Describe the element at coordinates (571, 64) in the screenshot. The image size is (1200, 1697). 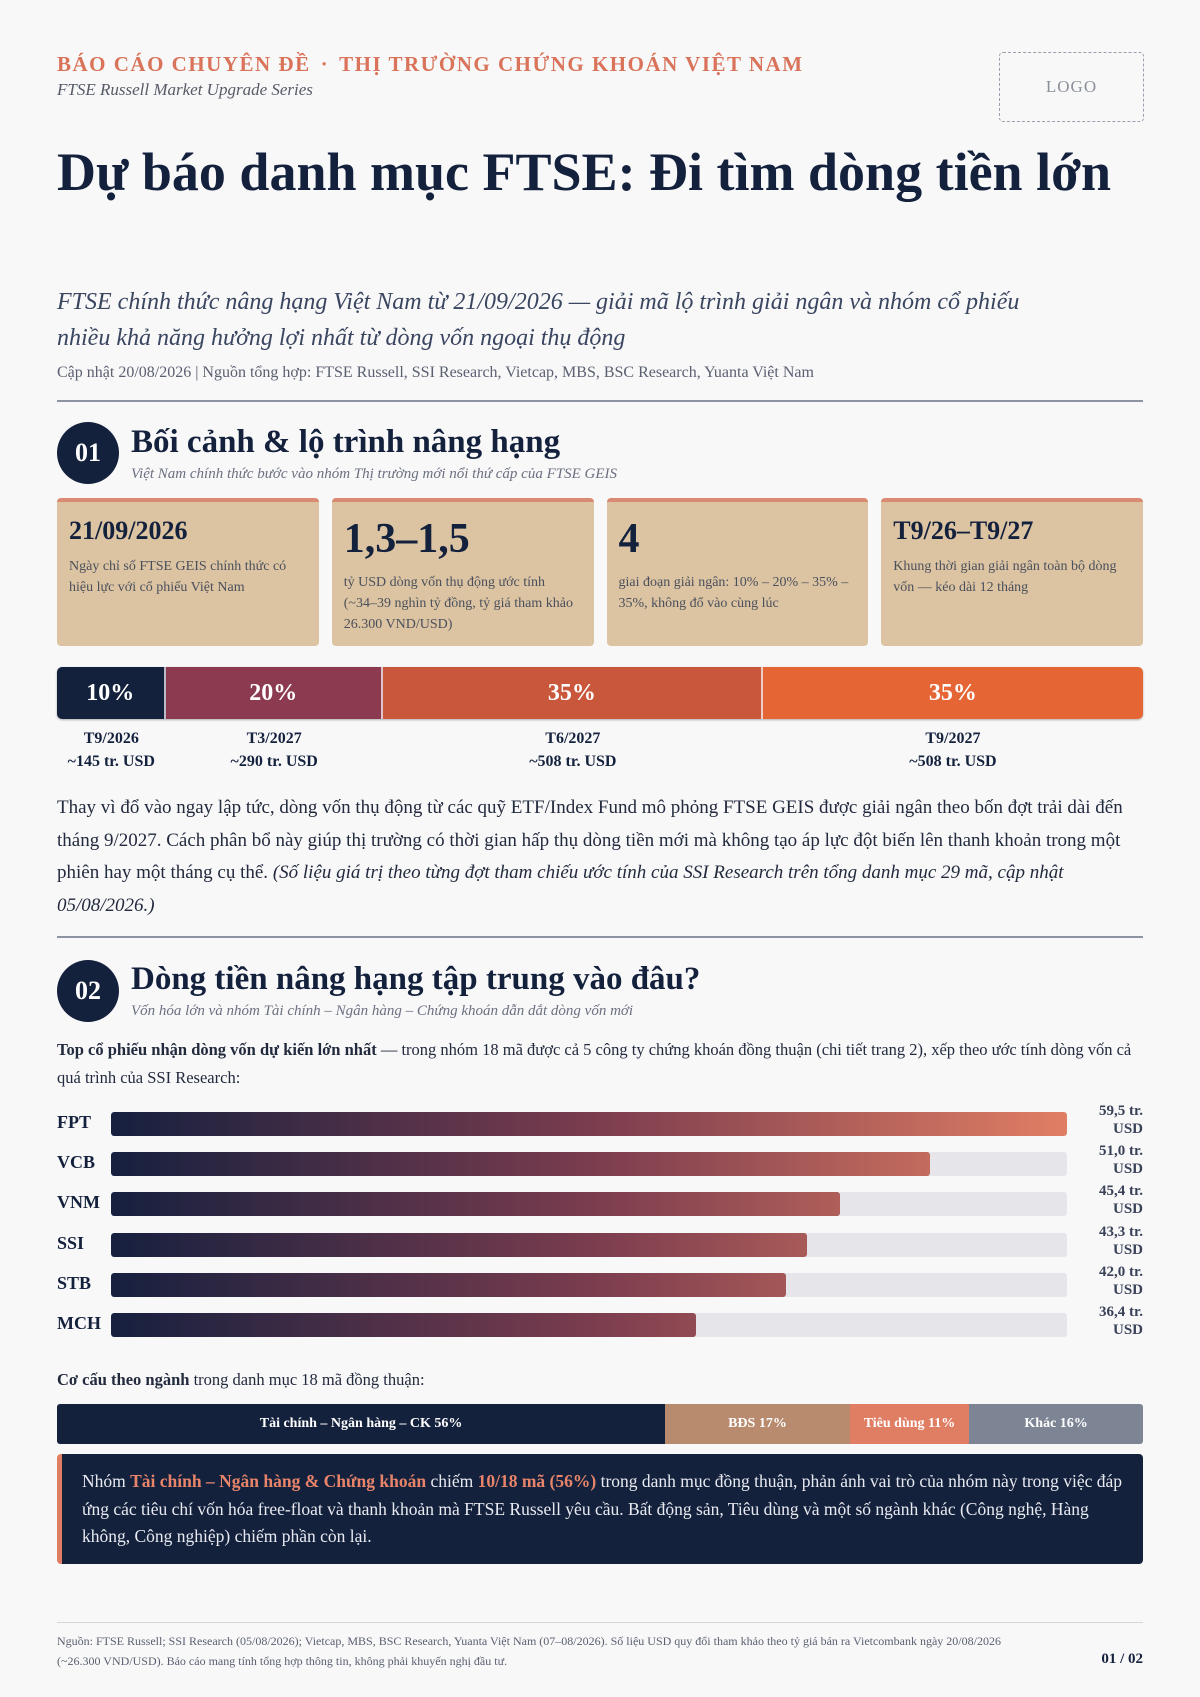
I see `kicker-right: THỊ TRƯỜNG CHỨNG KHOÁN VIỆT NAM` at that location.